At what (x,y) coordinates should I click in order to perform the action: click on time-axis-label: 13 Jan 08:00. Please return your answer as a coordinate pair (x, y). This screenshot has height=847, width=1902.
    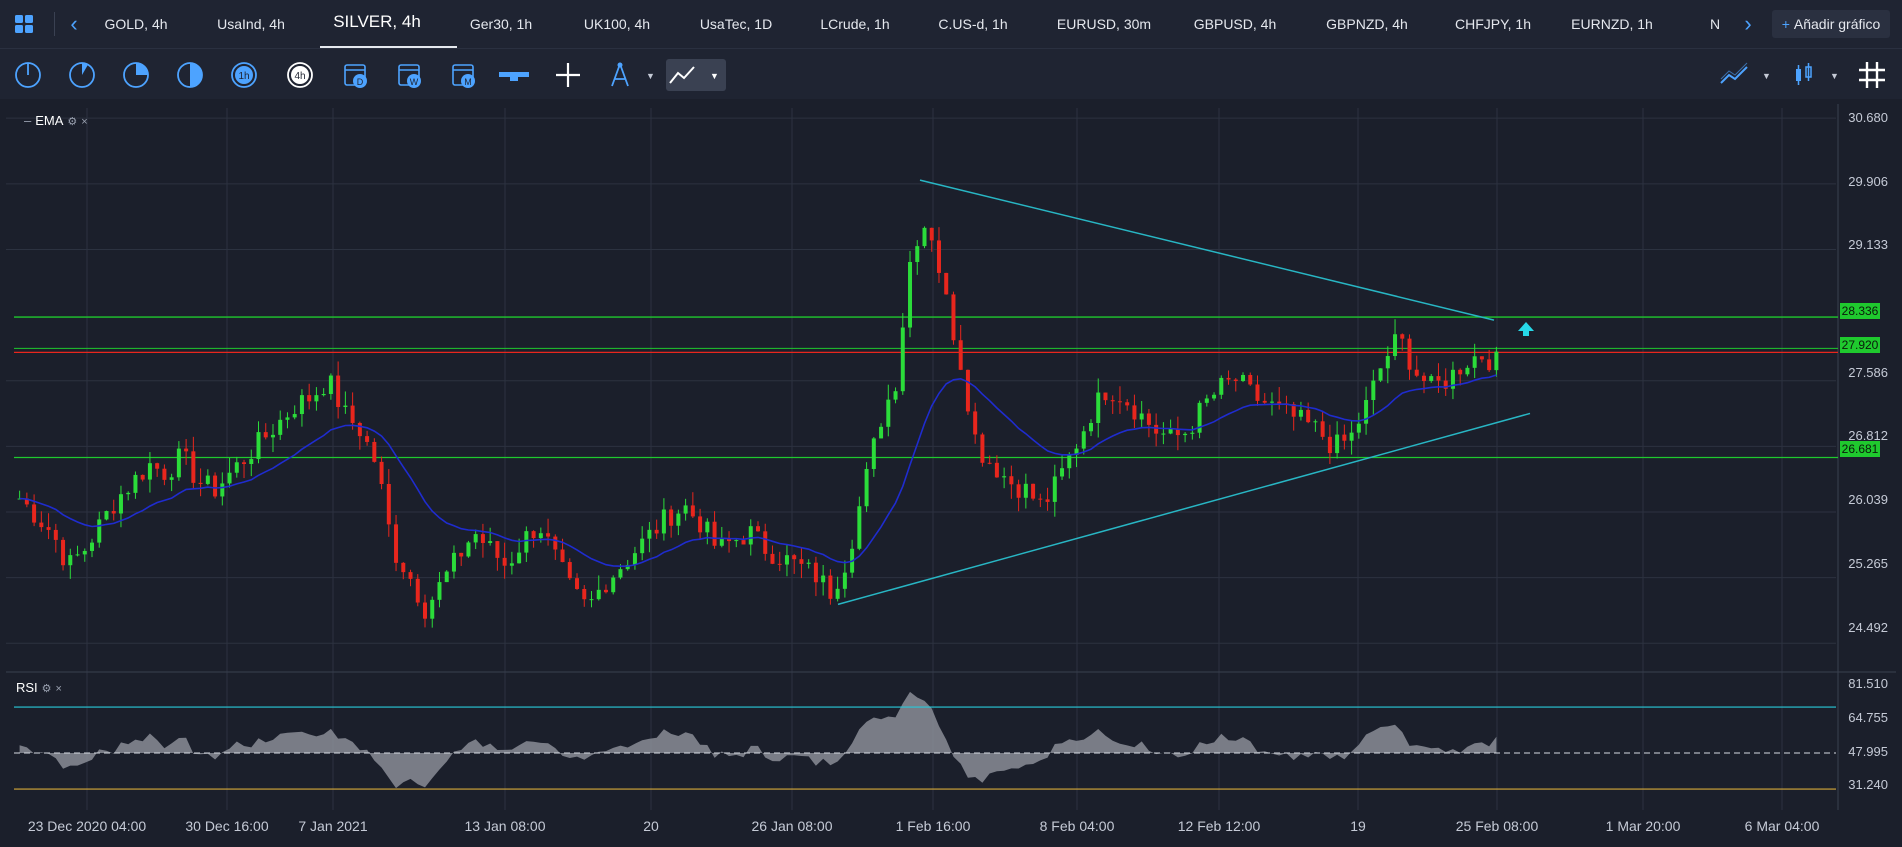
    Looking at the image, I should click on (505, 826).